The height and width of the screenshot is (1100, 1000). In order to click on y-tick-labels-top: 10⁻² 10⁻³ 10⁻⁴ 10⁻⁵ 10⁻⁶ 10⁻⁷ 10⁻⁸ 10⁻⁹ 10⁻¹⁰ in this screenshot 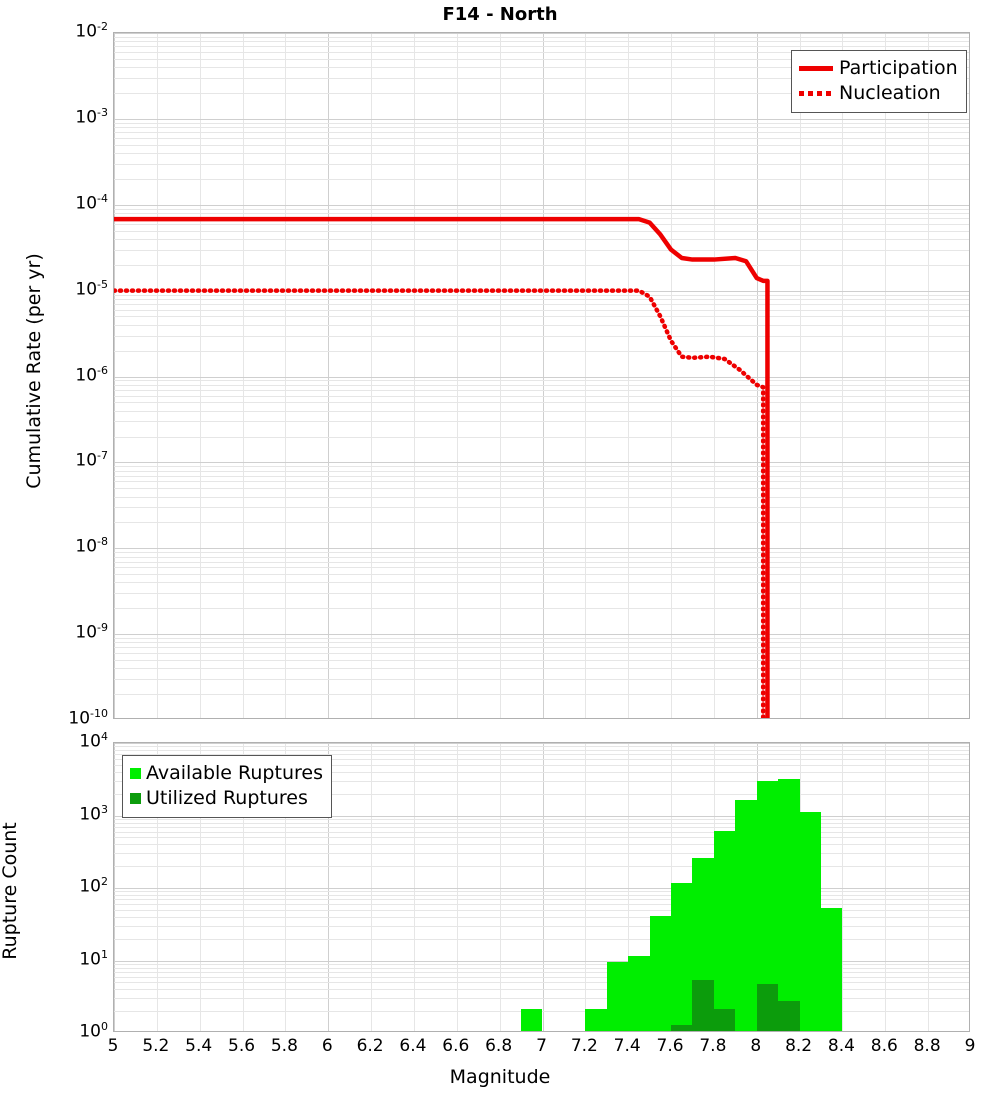, I will do `click(54, 374)`.